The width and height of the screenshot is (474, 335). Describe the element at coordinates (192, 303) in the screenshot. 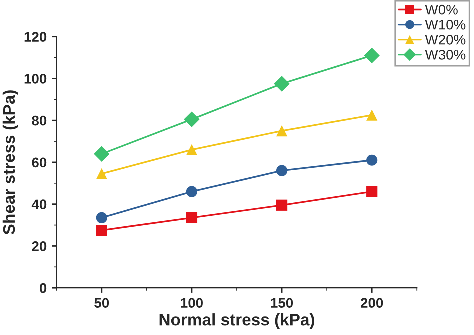

I see `x-tick-label: 100` at that location.